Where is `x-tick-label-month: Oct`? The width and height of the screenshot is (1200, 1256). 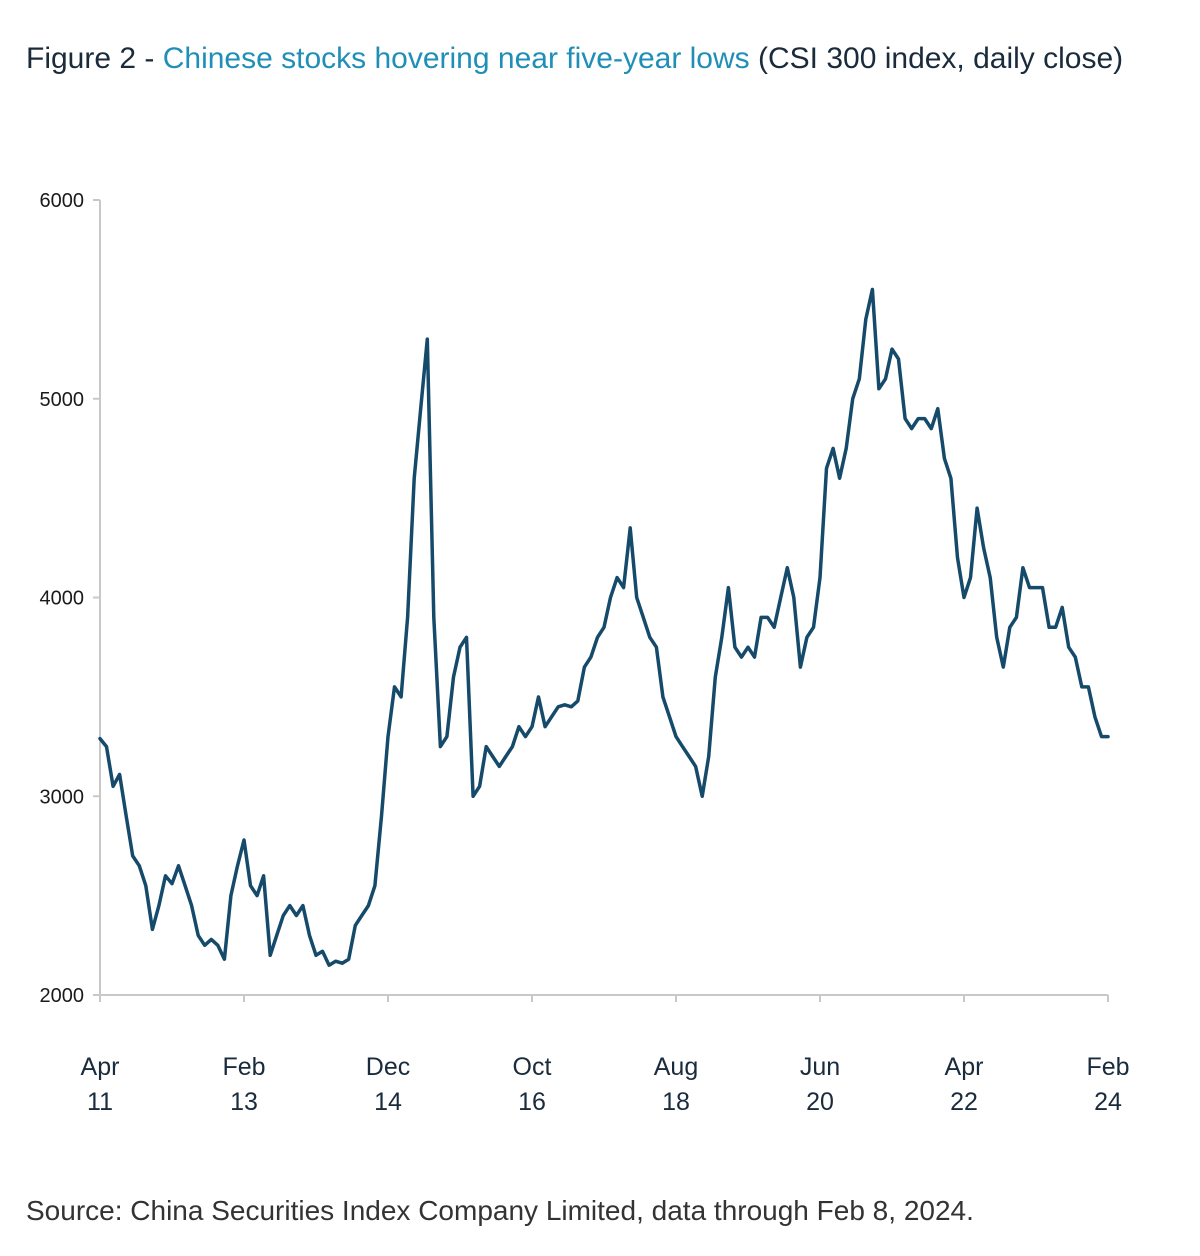
x-tick-label-month: Oct is located at coordinates (532, 1067).